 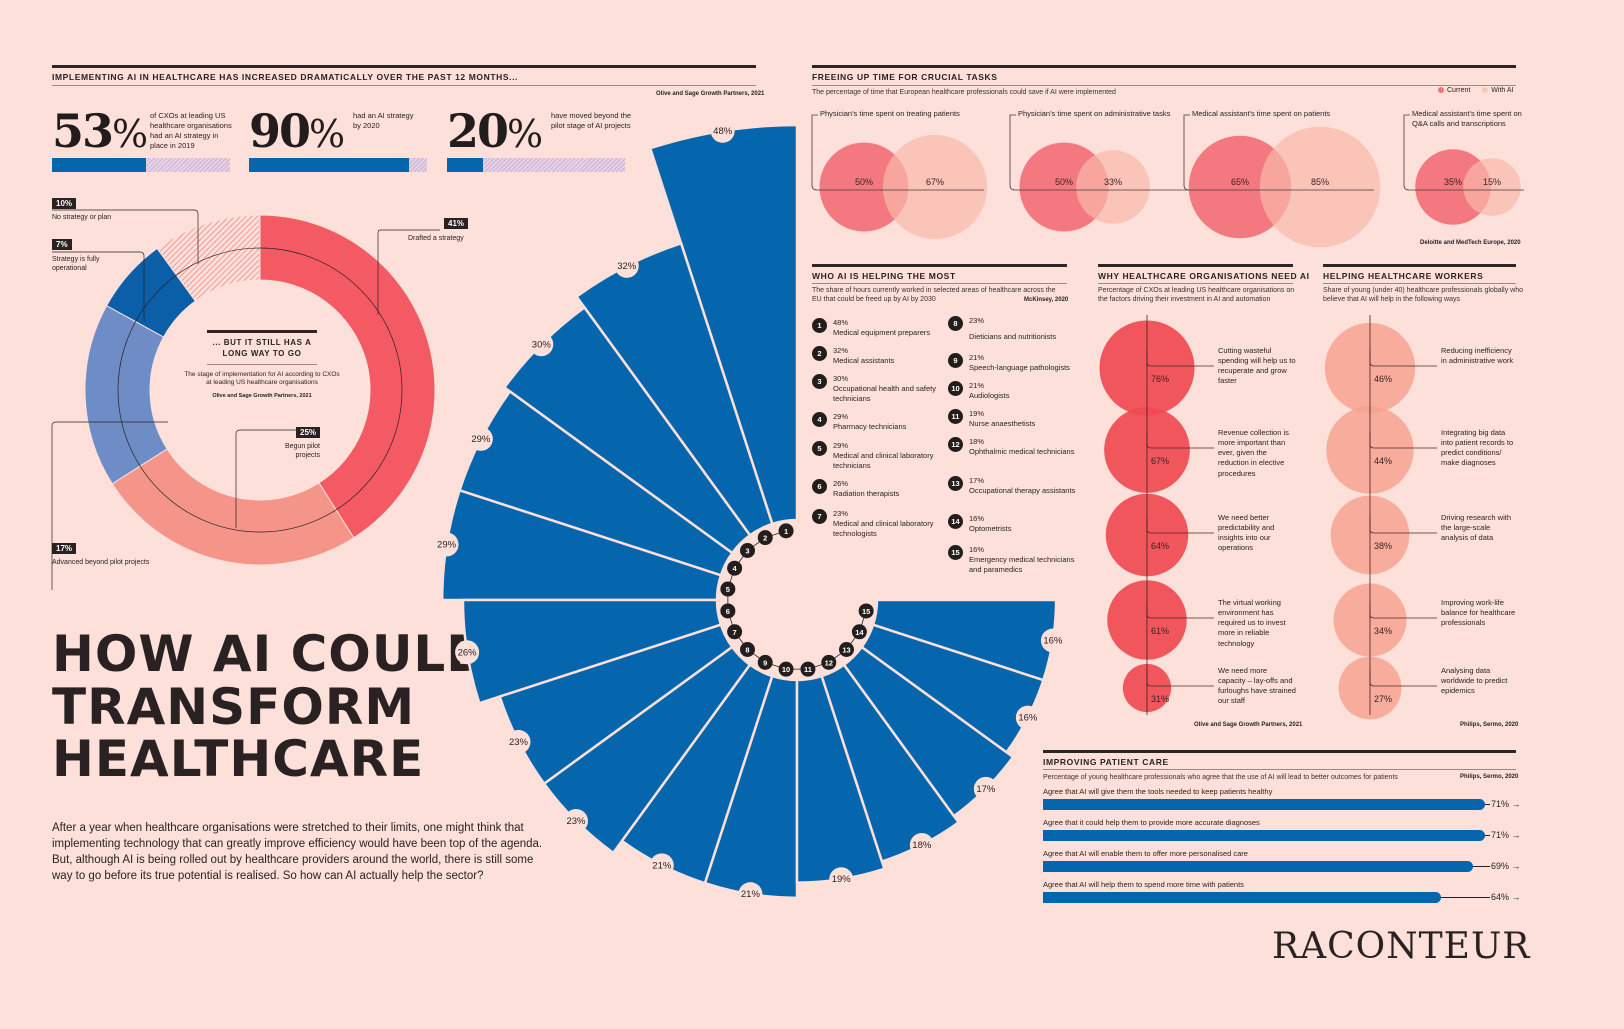 What do you see at coordinates (819, 516) in the screenshot?
I see `list-number-badge: 7` at bounding box center [819, 516].